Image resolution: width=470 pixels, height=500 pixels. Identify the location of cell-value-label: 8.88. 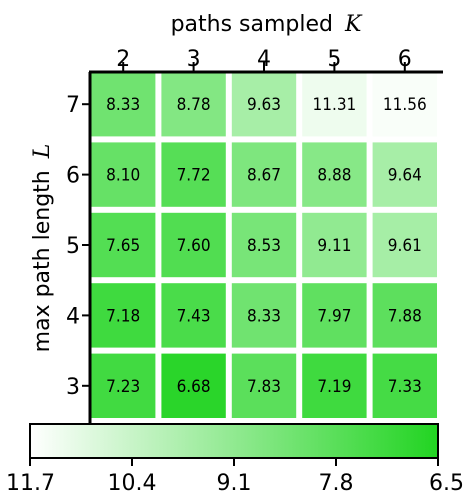
(334, 176).